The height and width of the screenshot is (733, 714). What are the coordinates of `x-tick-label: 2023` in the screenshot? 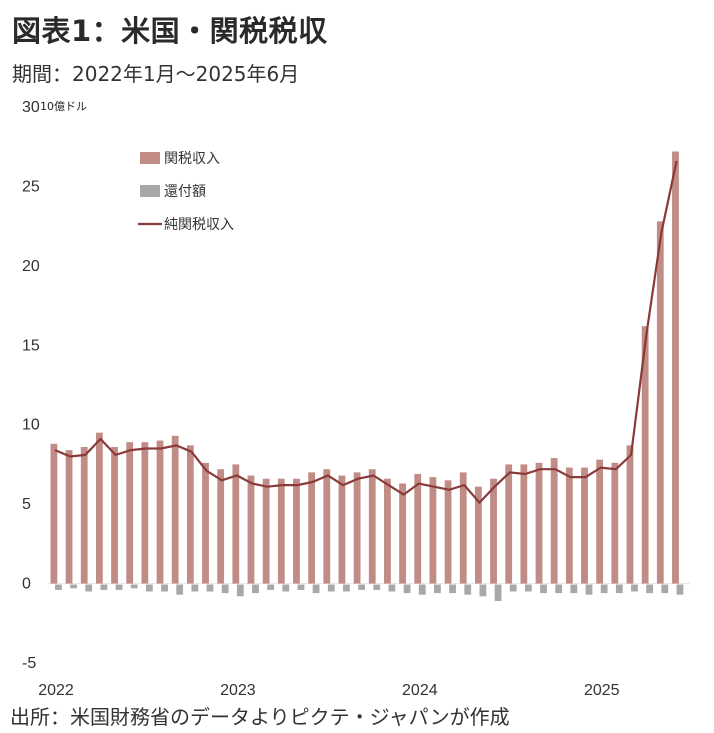 It's located at (238, 690).